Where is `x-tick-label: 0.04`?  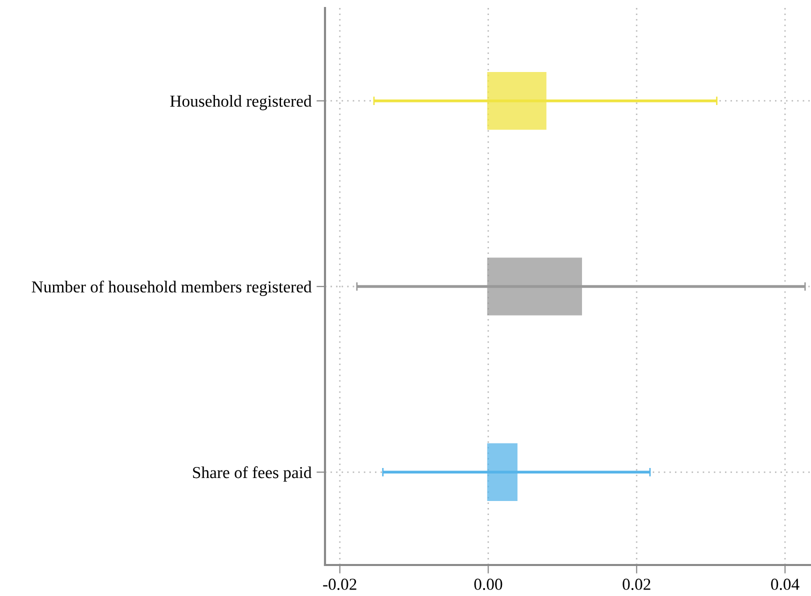 x-tick-label: 0.04 is located at coordinates (785, 584).